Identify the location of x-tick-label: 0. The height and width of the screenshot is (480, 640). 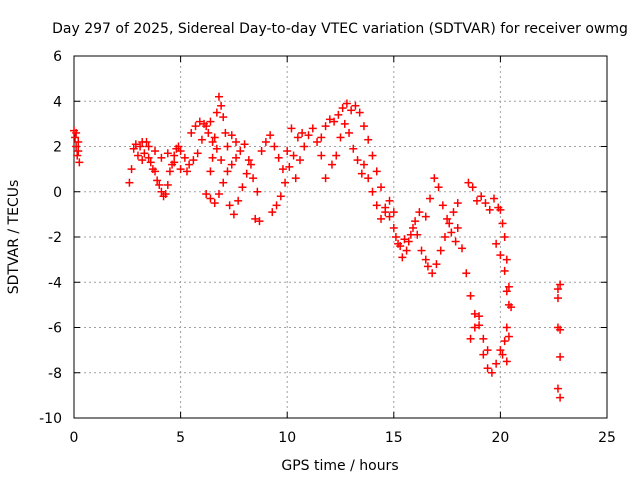
(74, 438).